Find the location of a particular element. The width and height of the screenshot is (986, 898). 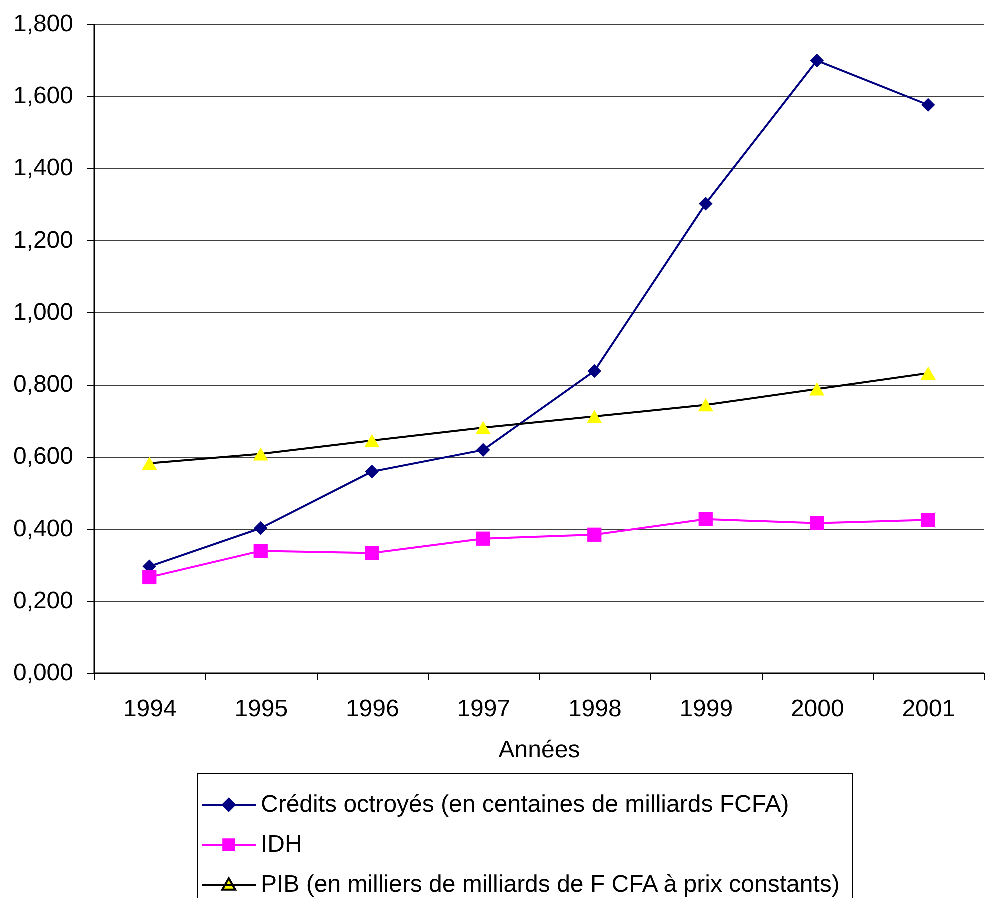

y-tick-label: 0,000 is located at coordinates (43, 673).